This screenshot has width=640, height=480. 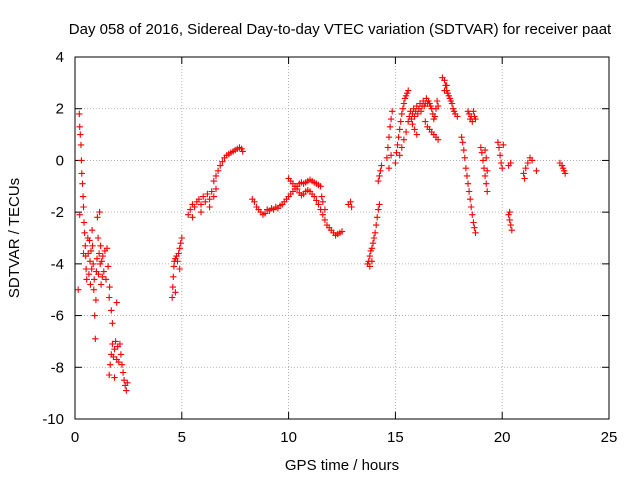 I want to click on y-tick-label: 2, so click(x=60, y=109).